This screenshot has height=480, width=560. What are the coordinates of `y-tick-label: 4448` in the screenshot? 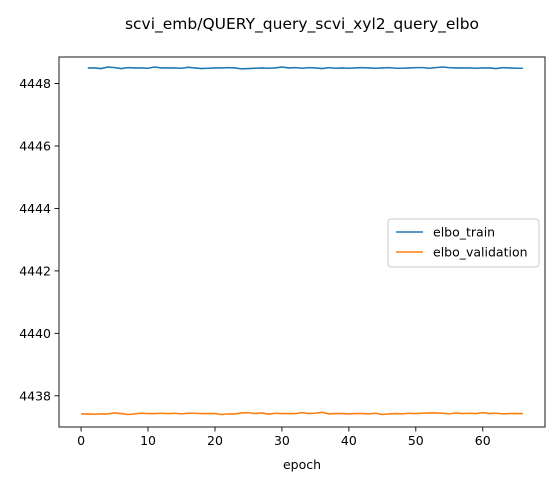 It's located at (35, 83).